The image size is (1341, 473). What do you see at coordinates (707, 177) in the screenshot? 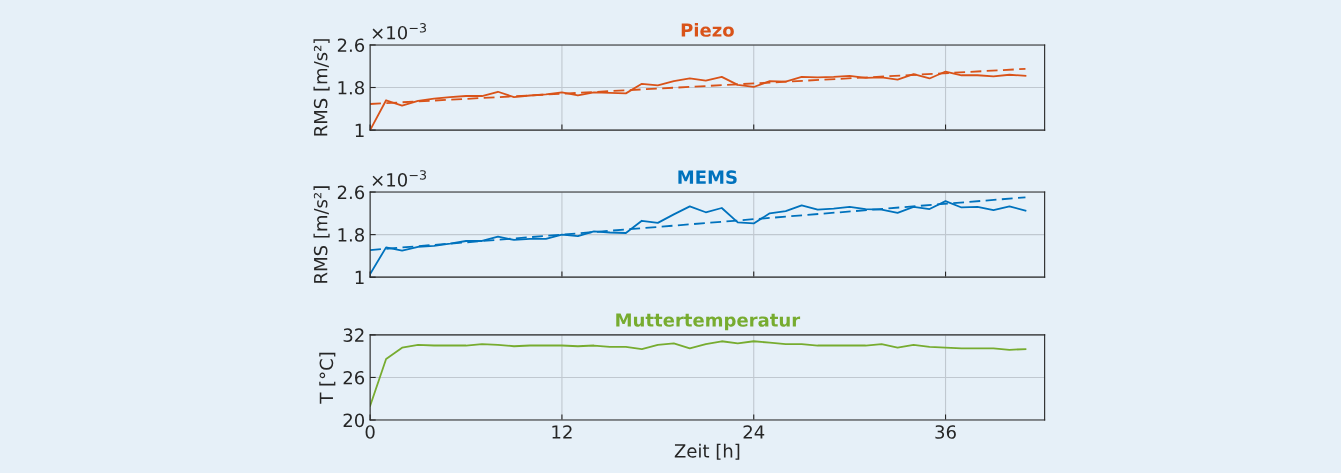
I see `chart-title: MEMS` at bounding box center [707, 177].